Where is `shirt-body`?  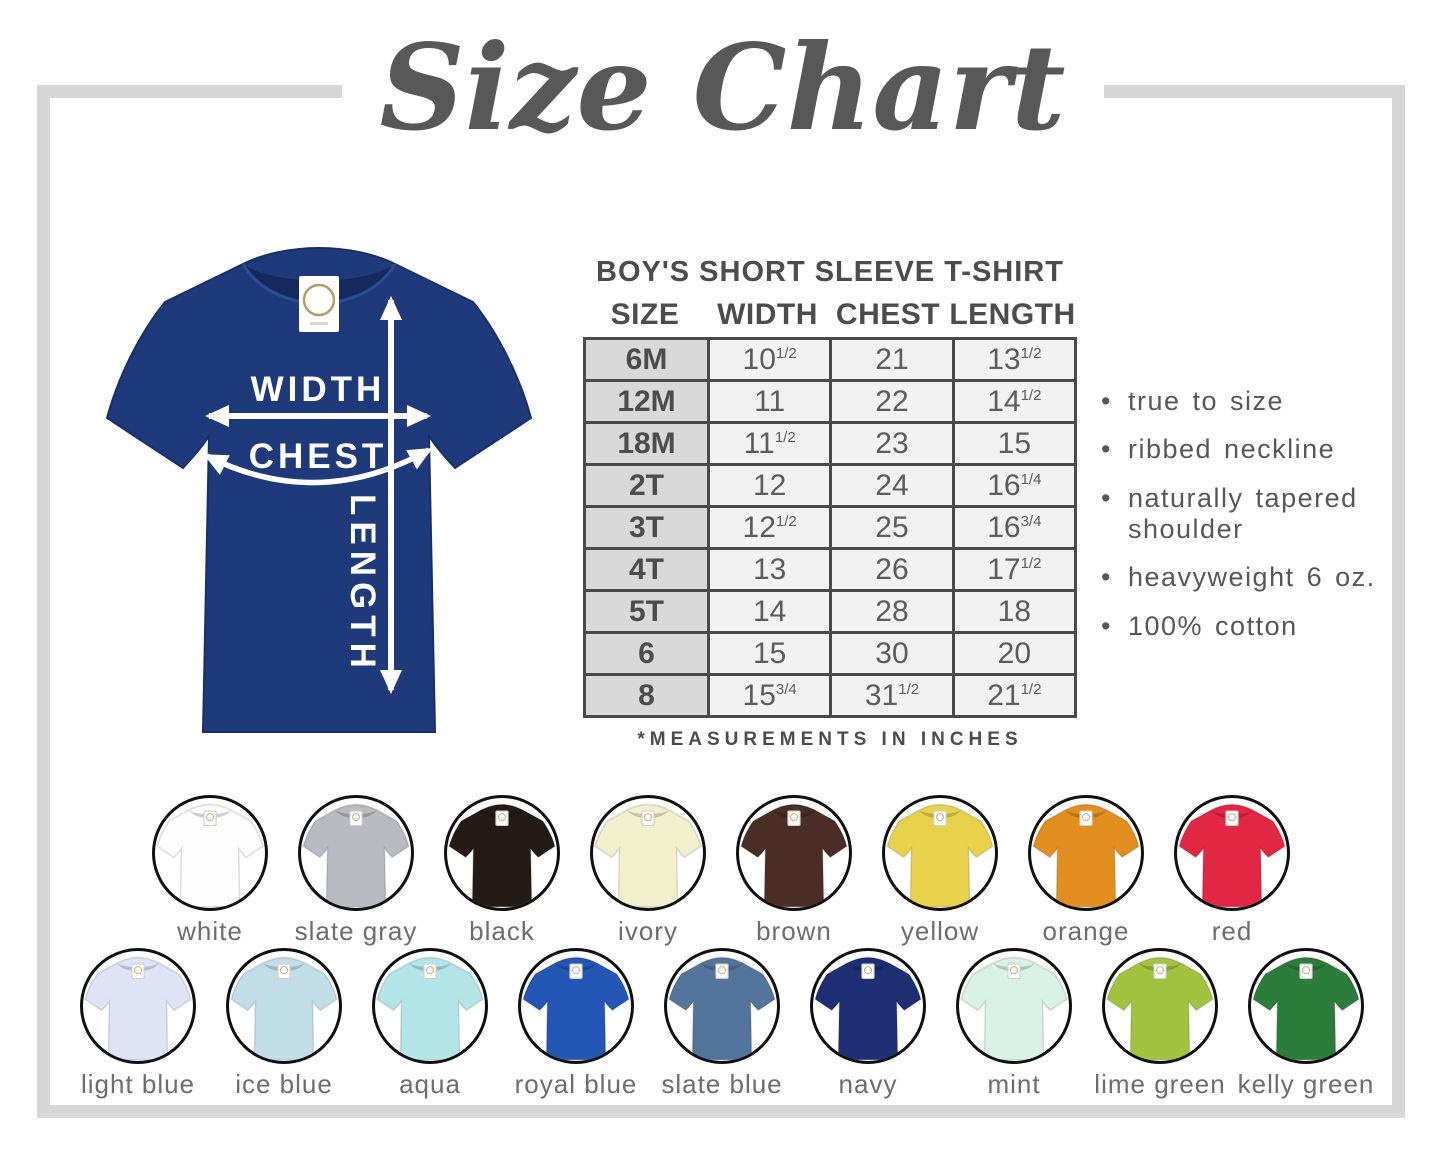 shirt-body is located at coordinates (319, 489).